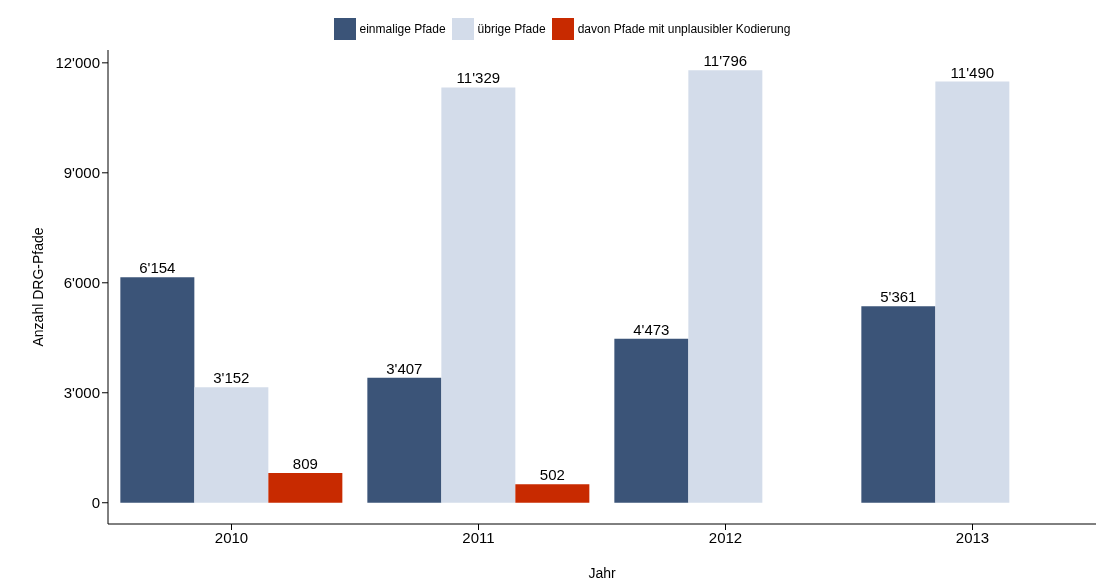 This screenshot has width=1114, height=584. What do you see at coordinates (972, 72) in the screenshot?
I see `data-label: 11'490` at bounding box center [972, 72].